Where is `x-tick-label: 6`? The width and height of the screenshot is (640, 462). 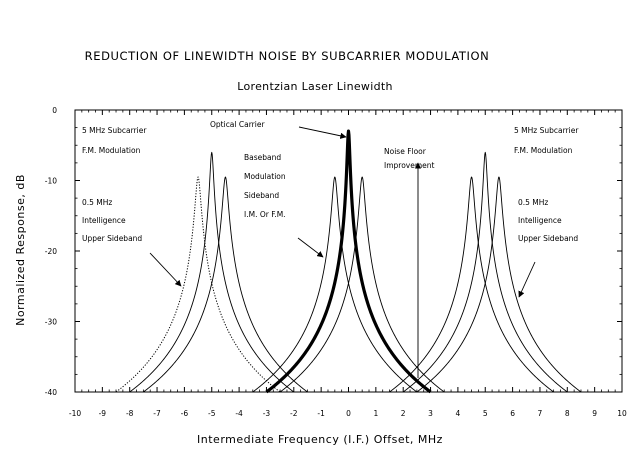 x-tick-label: 6 is located at coordinates (512, 413).